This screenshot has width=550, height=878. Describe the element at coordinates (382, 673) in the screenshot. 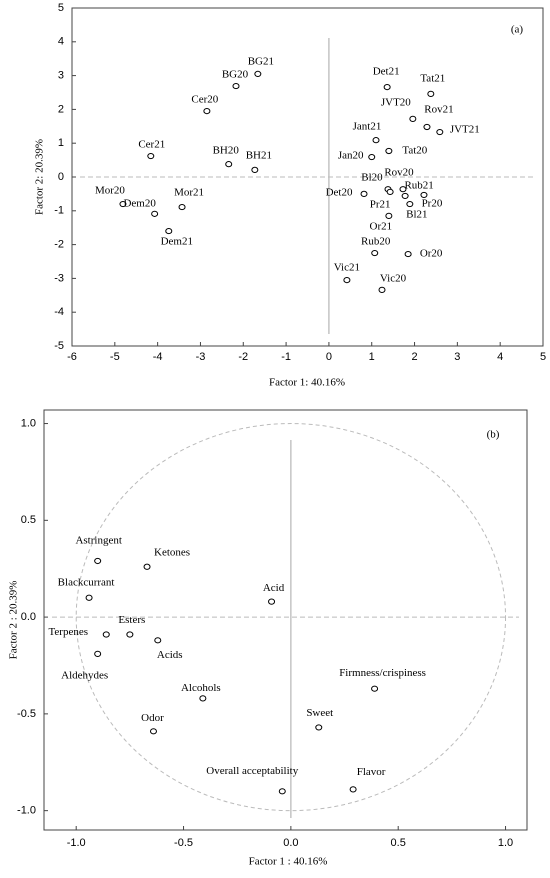

I see `point-label: Firmness/crispiness` at that location.